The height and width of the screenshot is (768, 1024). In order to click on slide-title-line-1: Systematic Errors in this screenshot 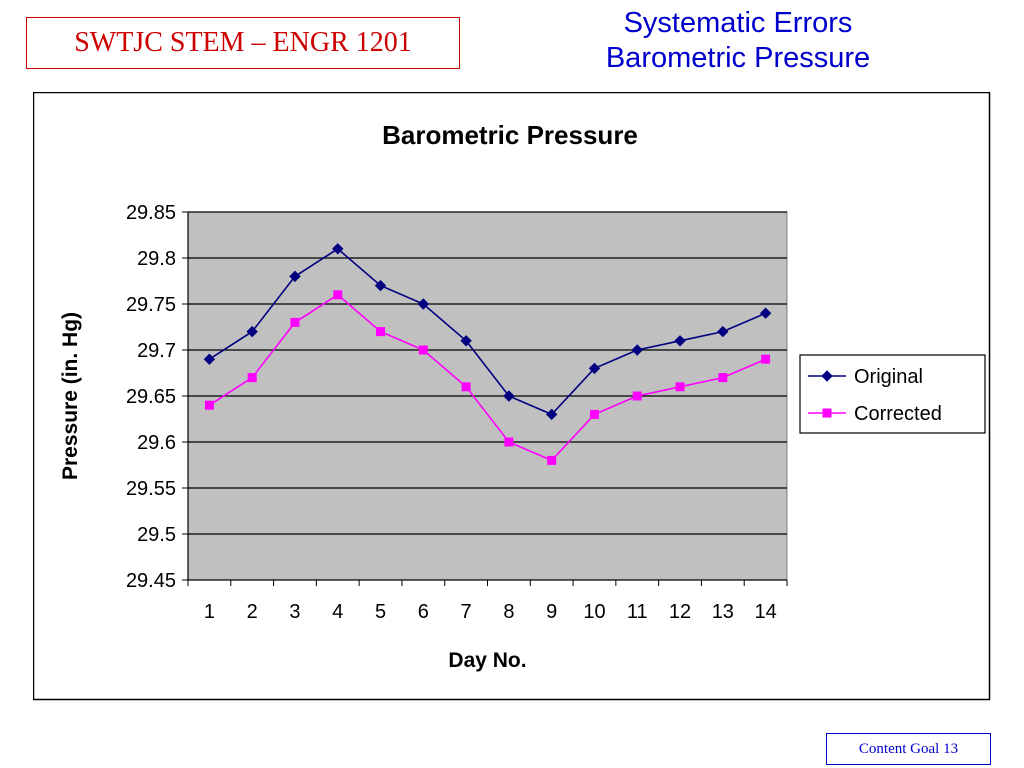, I will do `click(738, 23)`.